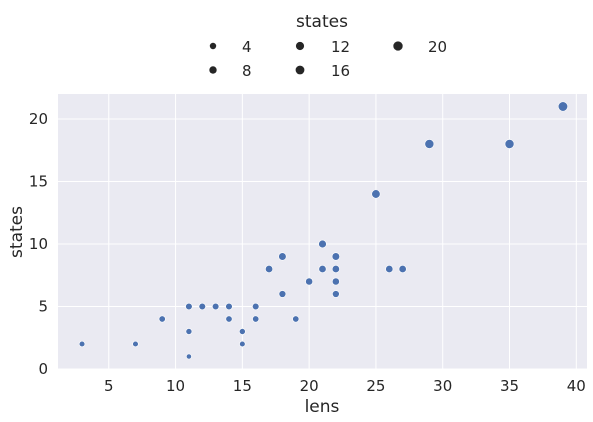  What do you see at coordinates (43, 369) in the screenshot?
I see `y-tick-label: 0` at bounding box center [43, 369].